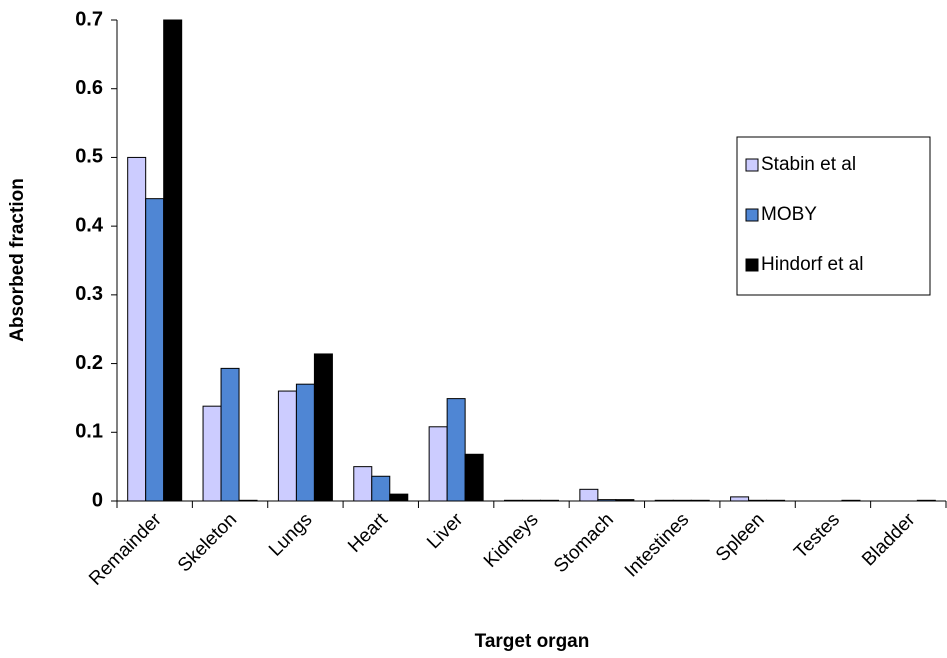  I want to click on y-tick-label: 0.6, so click(89, 88).